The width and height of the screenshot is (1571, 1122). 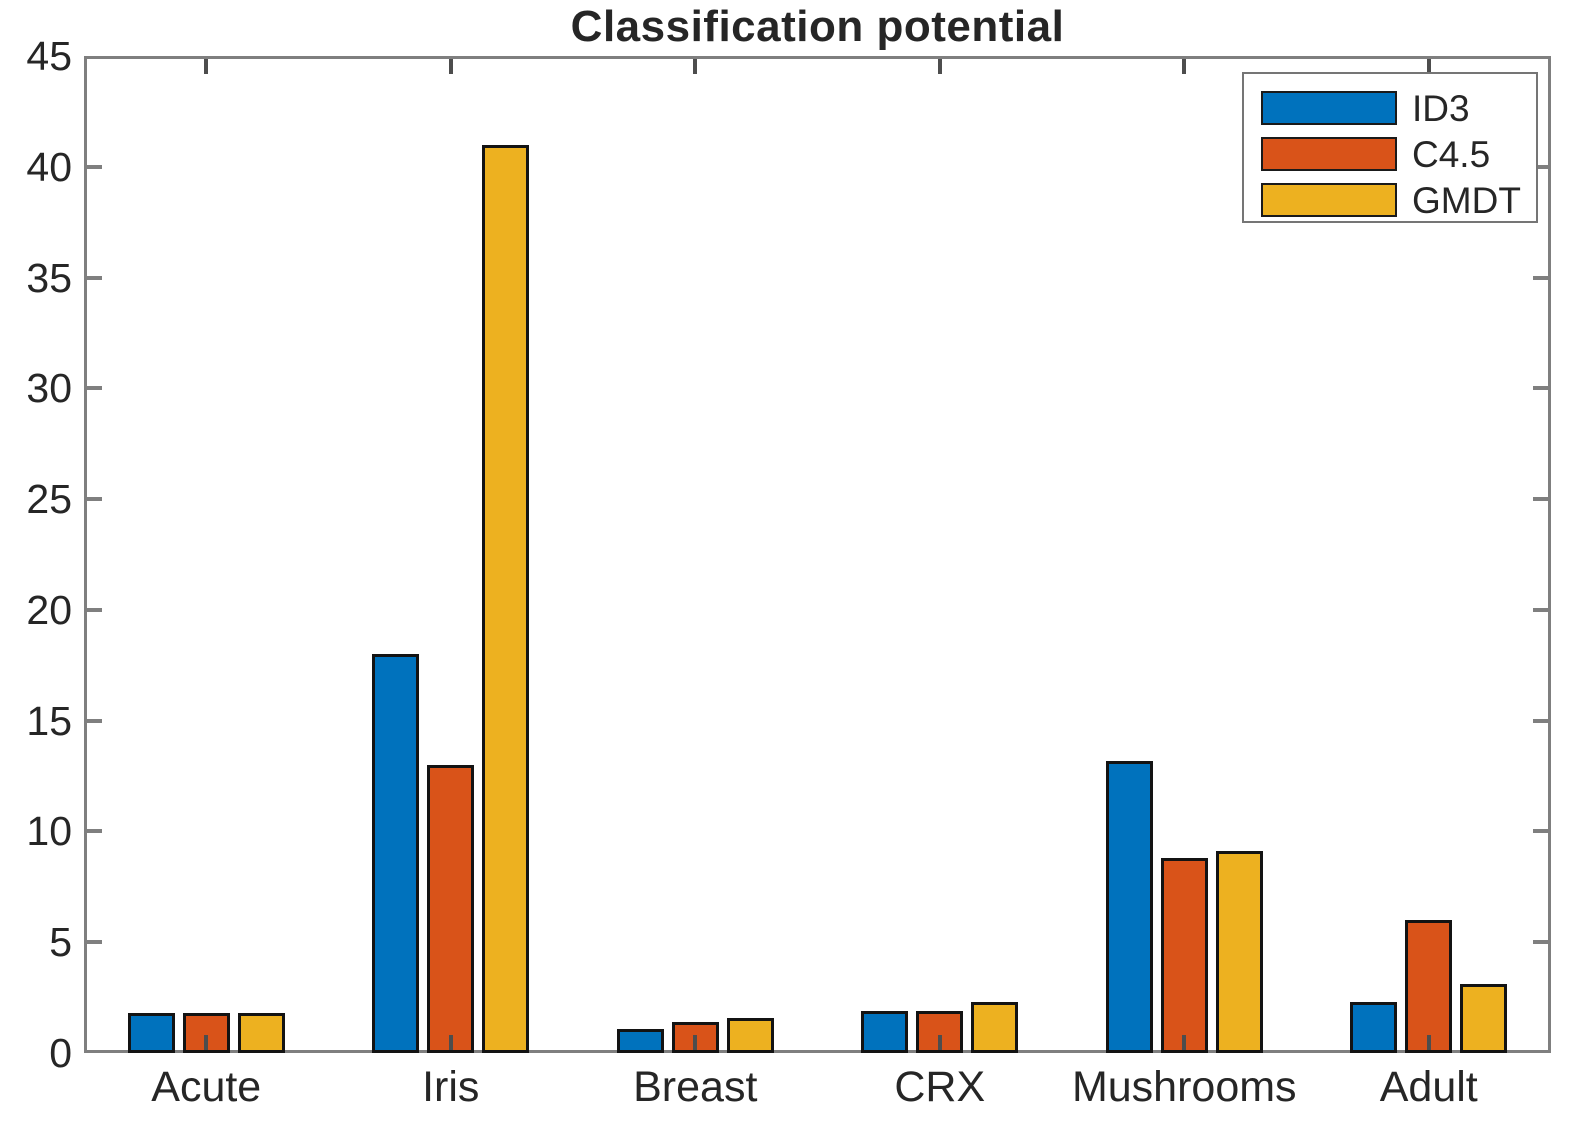 I want to click on legend-item-id3: ID3, so click(x=1398, y=108).